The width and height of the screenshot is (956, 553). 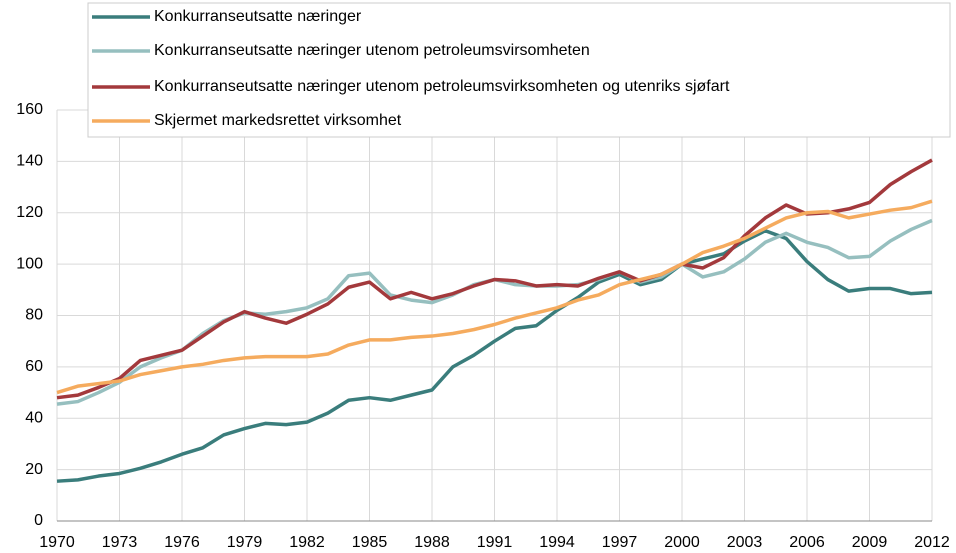 What do you see at coordinates (870, 542) in the screenshot?
I see `x-tick-label: 2009` at bounding box center [870, 542].